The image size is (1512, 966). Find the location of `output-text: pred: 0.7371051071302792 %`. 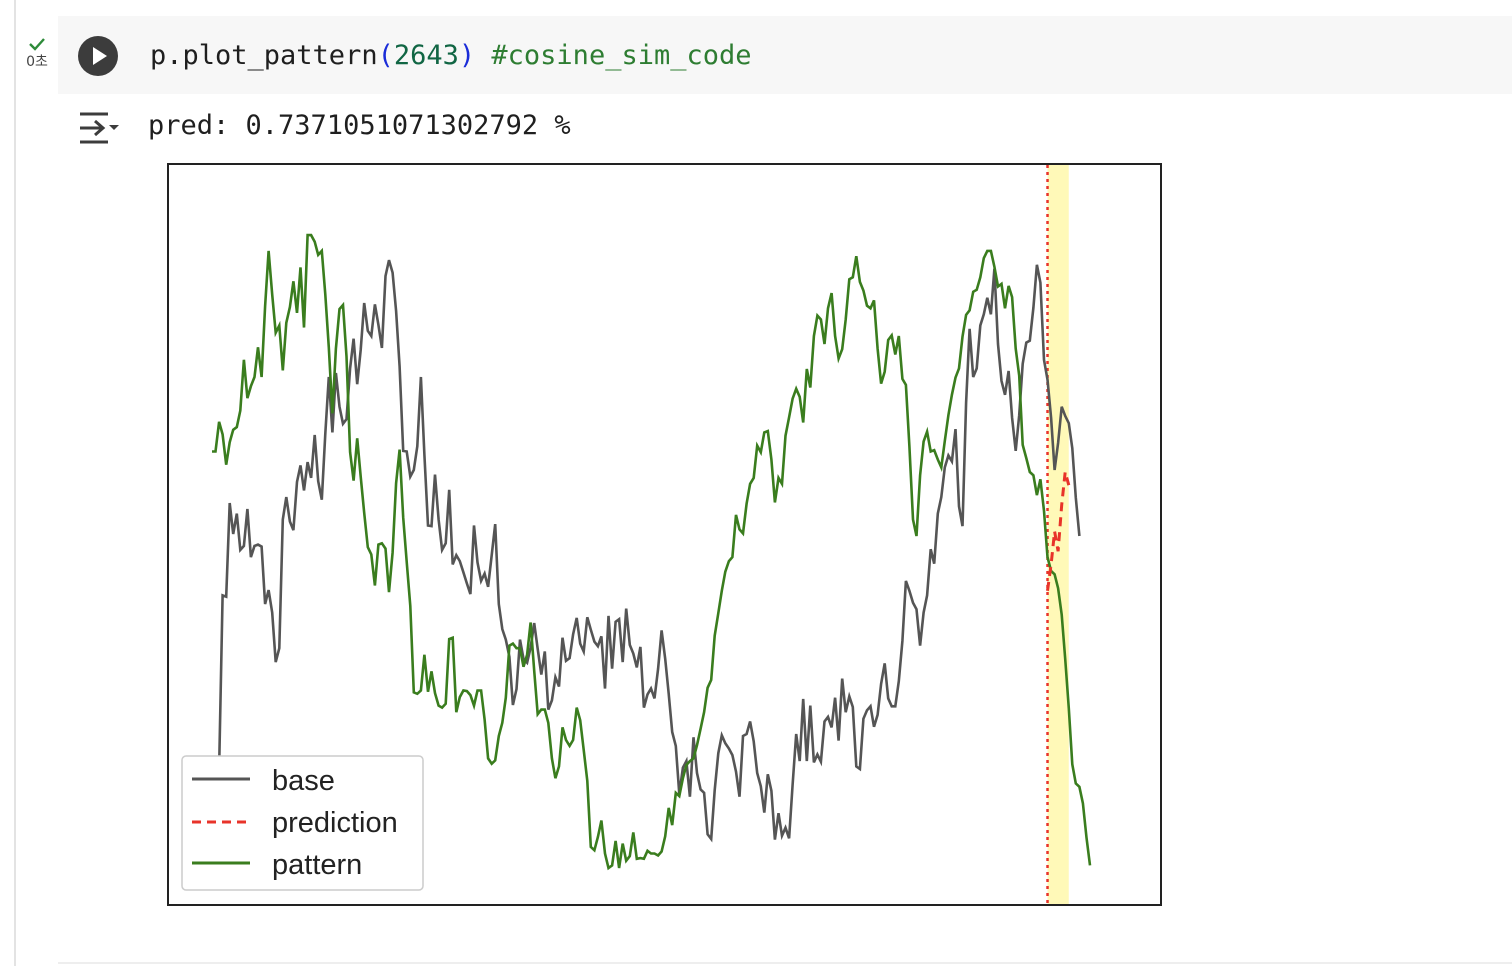

output-text: pred: 0.7371051071302792 % is located at coordinates (359, 125).